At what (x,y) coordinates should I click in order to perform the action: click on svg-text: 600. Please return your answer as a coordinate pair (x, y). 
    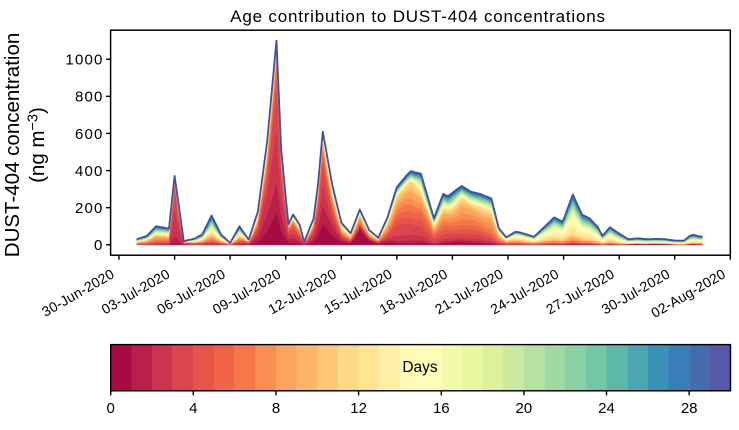
    Looking at the image, I should click on (89, 134).